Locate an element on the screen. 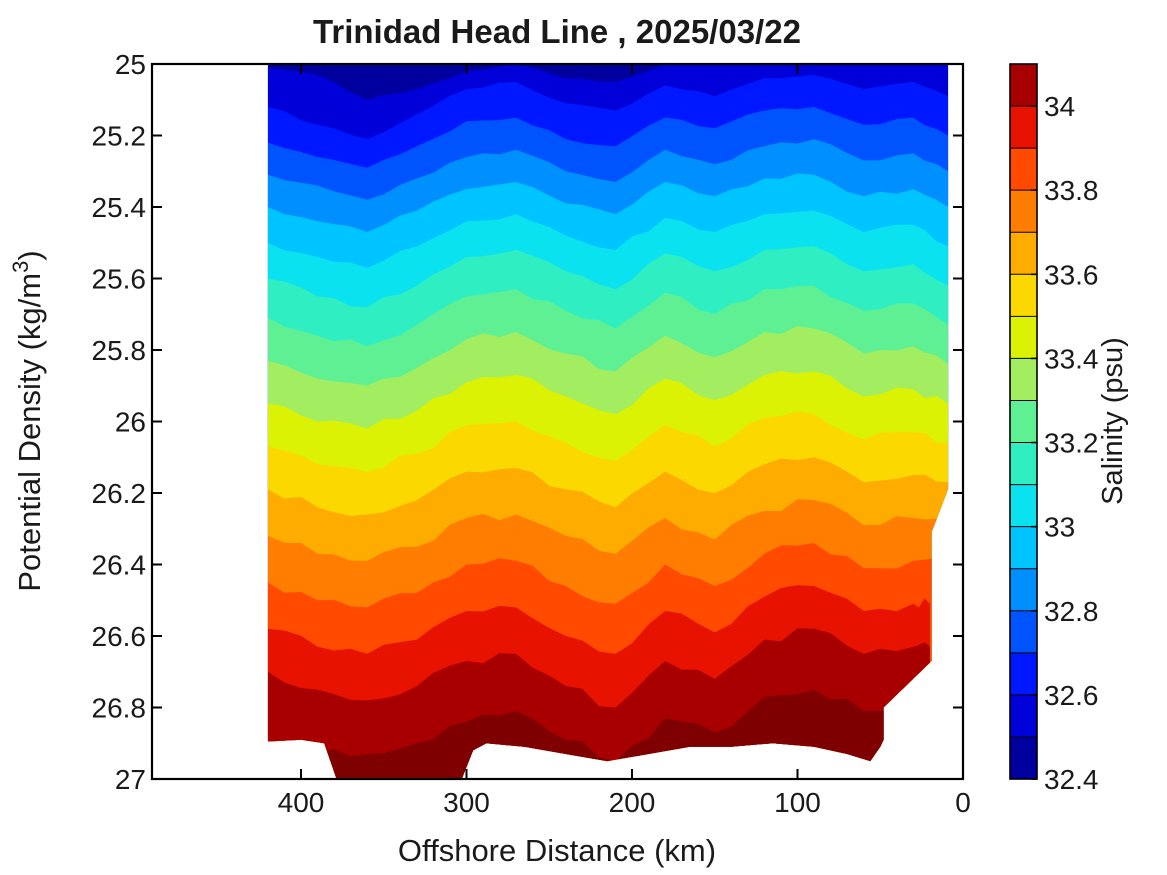 The width and height of the screenshot is (1167, 875). colorbar-tick-label: 32.6 is located at coordinates (1071, 695).